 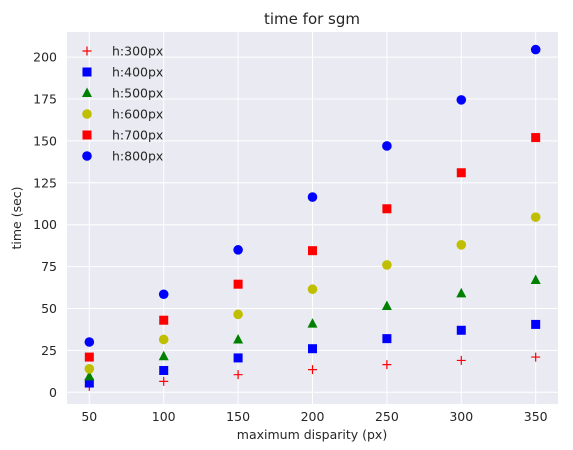 What do you see at coordinates (45, 140) in the screenshot?
I see `y-tick-label: 150` at bounding box center [45, 140].